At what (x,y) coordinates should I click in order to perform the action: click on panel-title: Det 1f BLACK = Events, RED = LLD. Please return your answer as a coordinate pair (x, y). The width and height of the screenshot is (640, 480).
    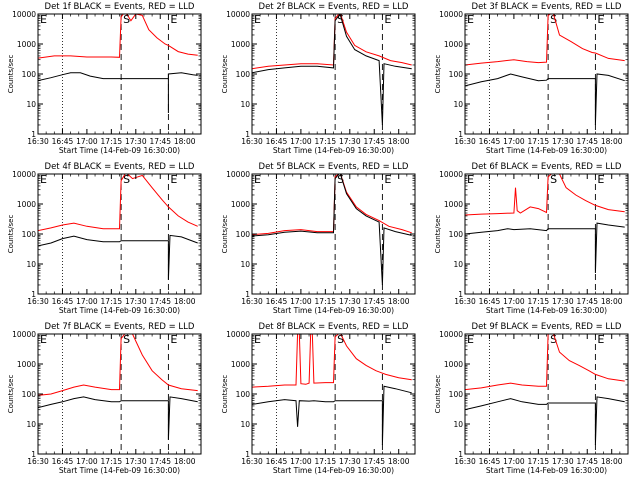
    Looking at the image, I should click on (120, 7).